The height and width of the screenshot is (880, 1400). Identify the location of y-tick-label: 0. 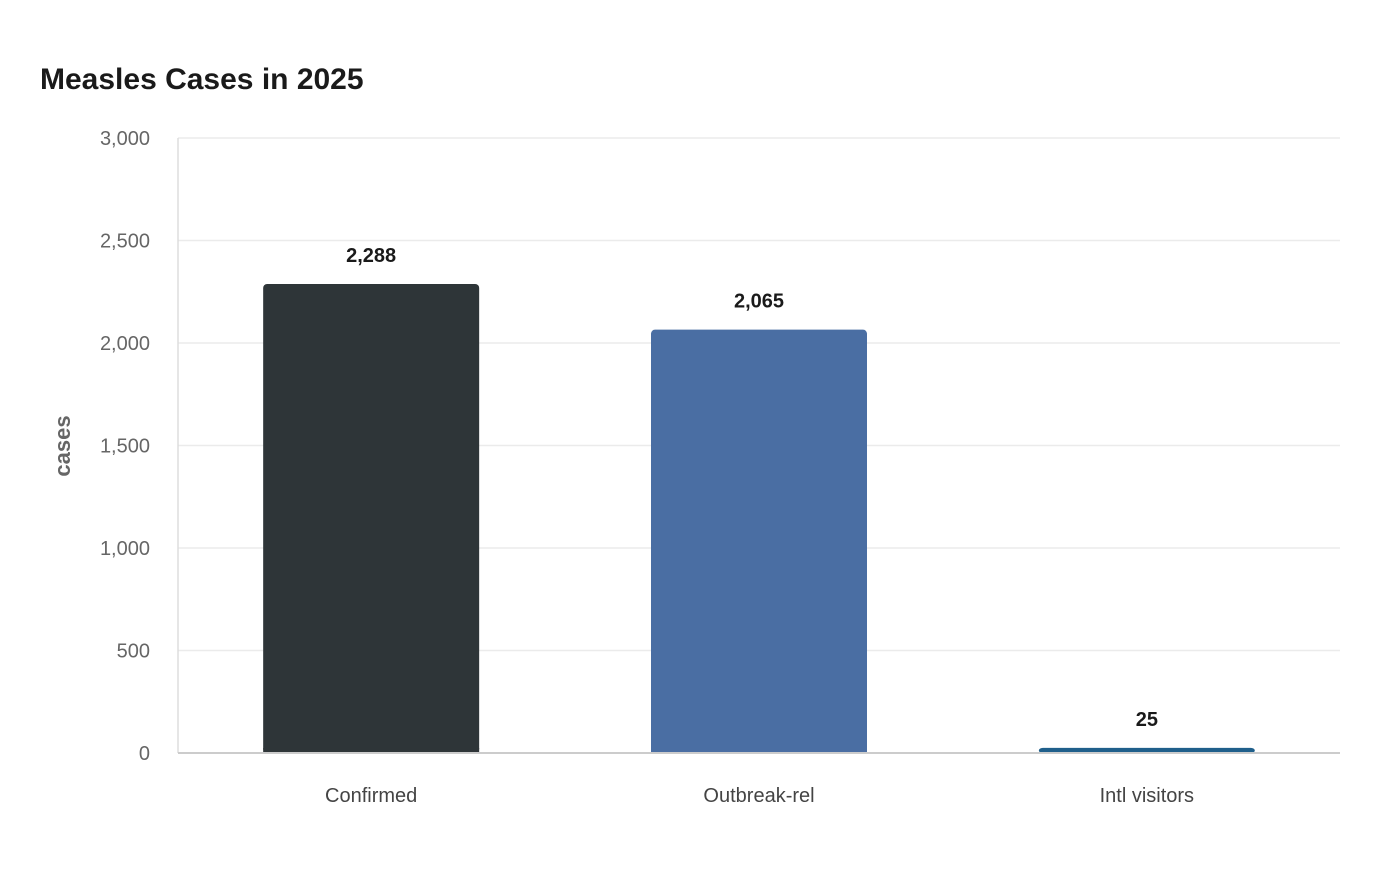
(144, 754).